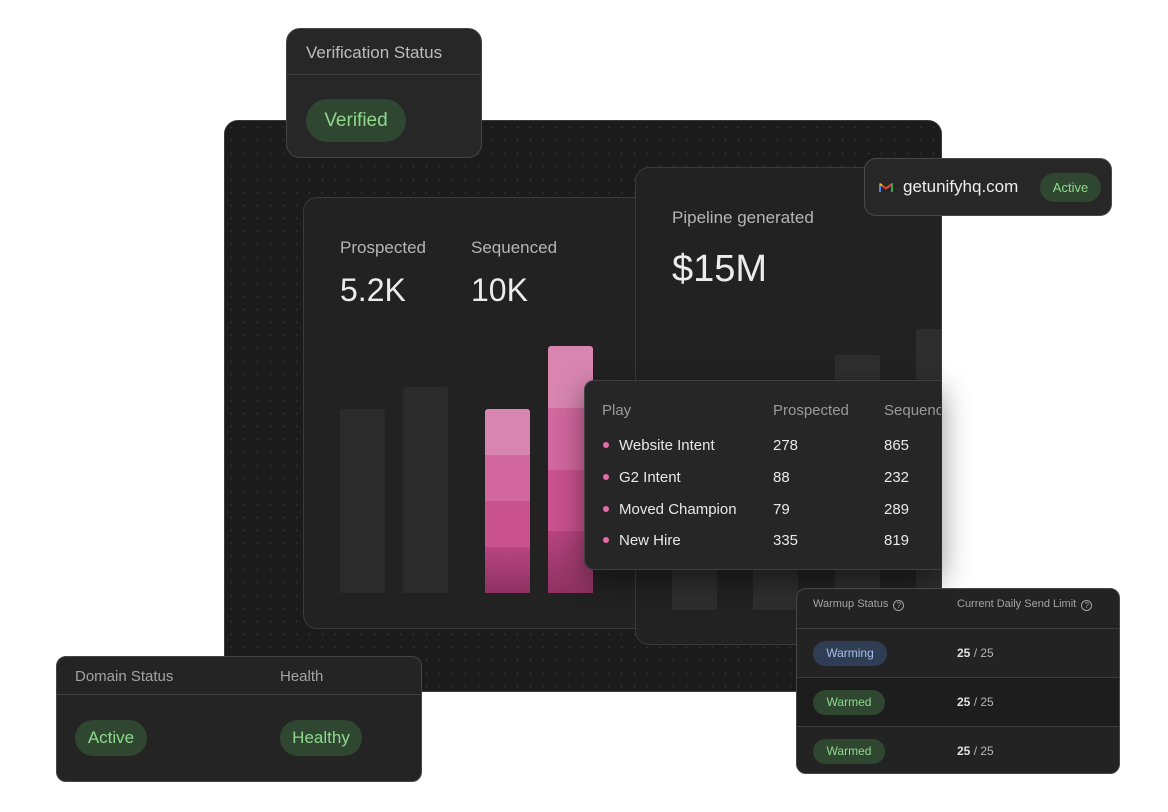  Describe the element at coordinates (786, 445) in the screenshot. I see `prospected-count: 278` at that location.